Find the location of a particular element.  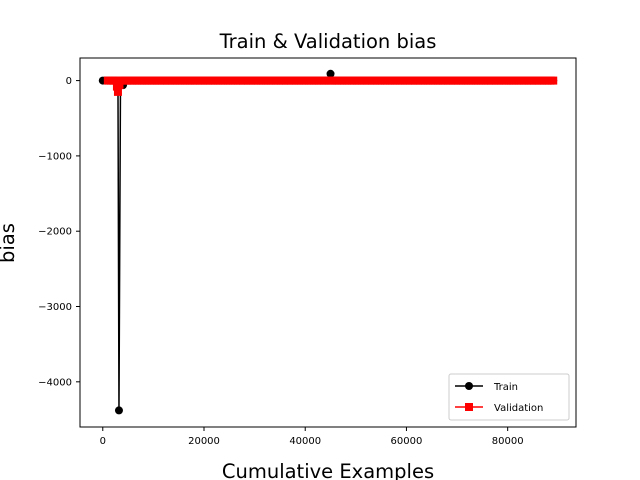

legend: Train Validation is located at coordinates (509, 397).